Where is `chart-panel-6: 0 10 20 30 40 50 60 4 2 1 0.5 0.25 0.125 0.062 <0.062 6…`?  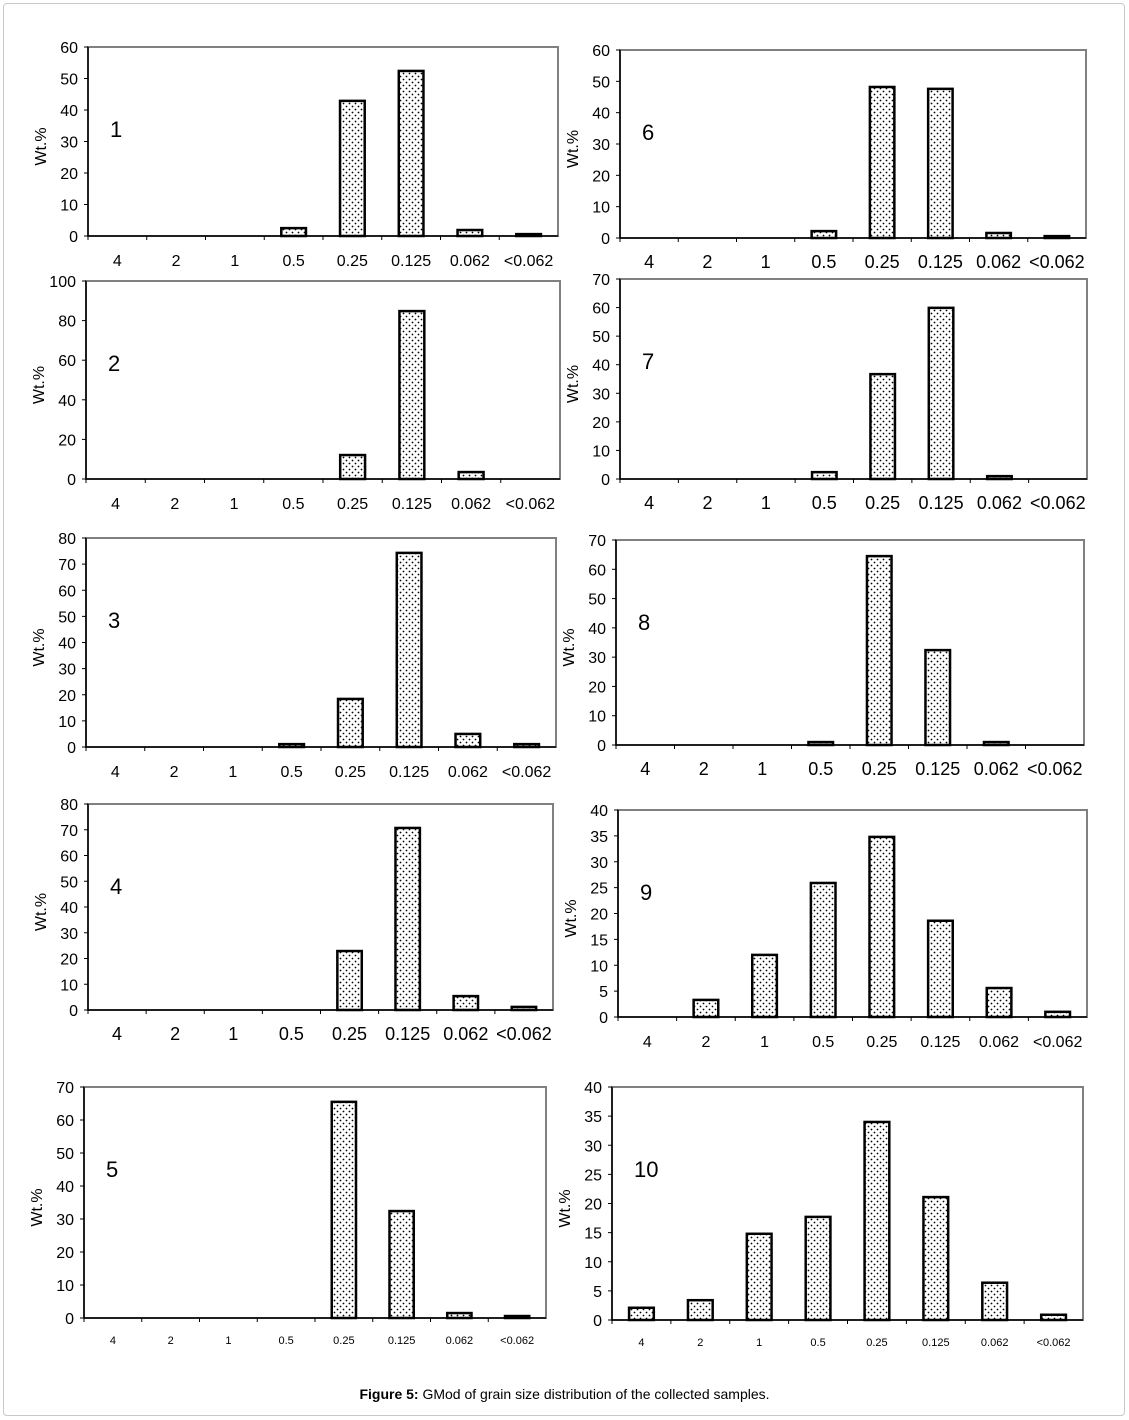
chart-panel-6: 0 10 20 30 40 50 60 4 2 1 0.5 0.25 0.125 0.062 <0.062 6… is located at coordinates (826, 157).